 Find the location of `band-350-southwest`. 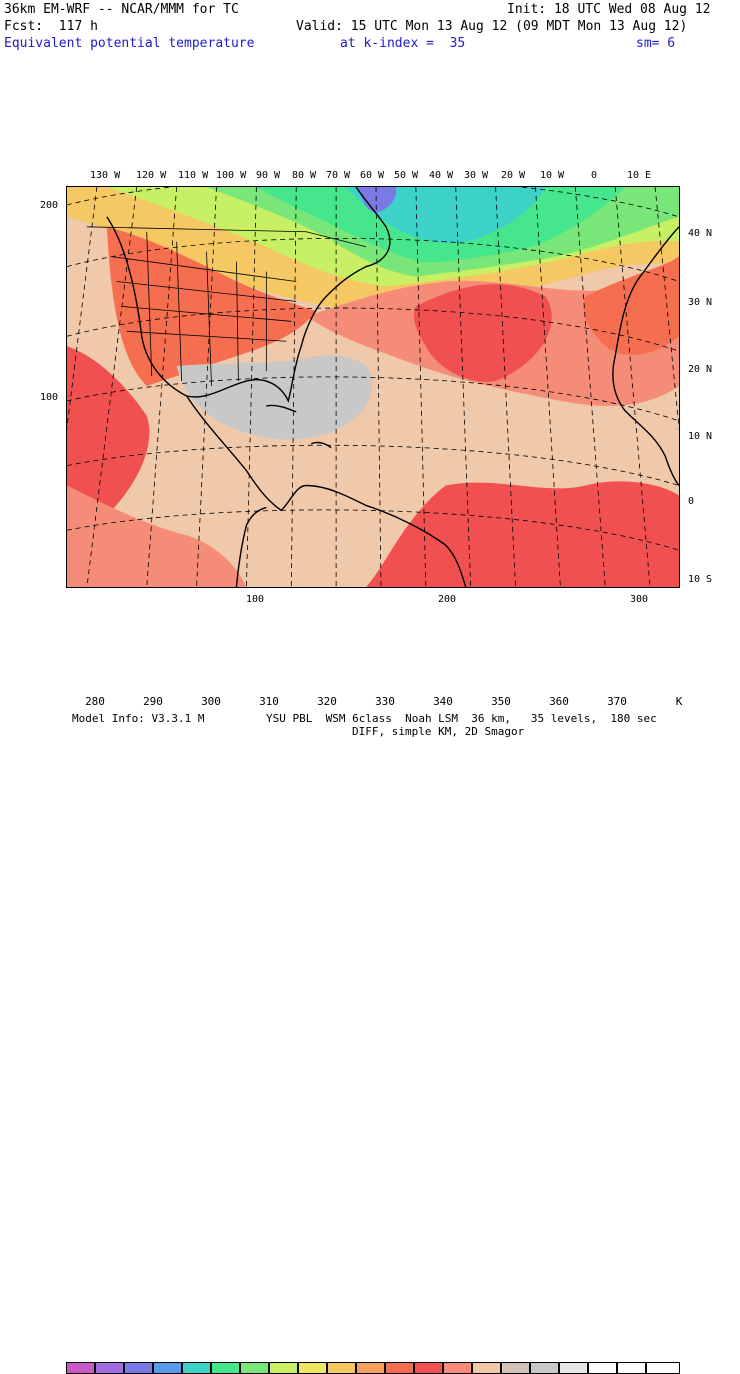

band-350-southwest is located at coordinates (157, 536).